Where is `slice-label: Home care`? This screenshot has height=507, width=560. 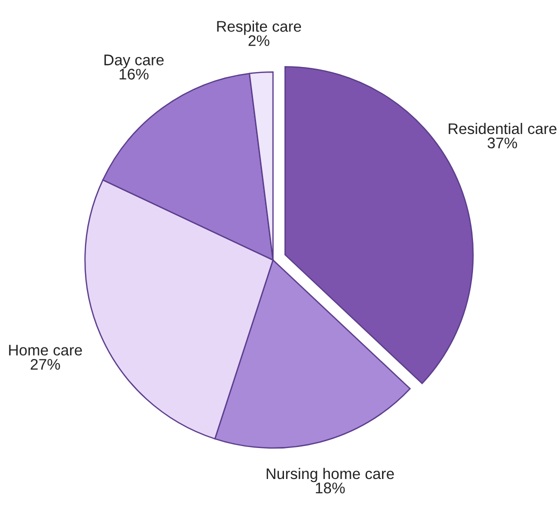
slice-label: Home care is located at coordinates (45, 350).